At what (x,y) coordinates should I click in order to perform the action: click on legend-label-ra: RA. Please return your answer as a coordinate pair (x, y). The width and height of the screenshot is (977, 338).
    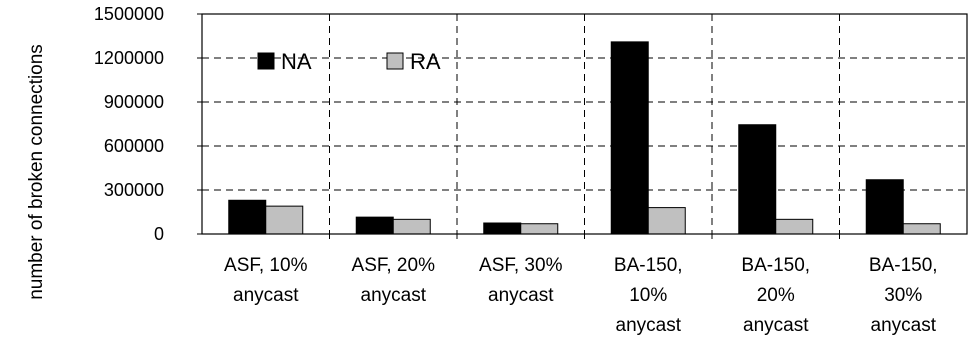
    Looking at the image, I should click on (425, 61).